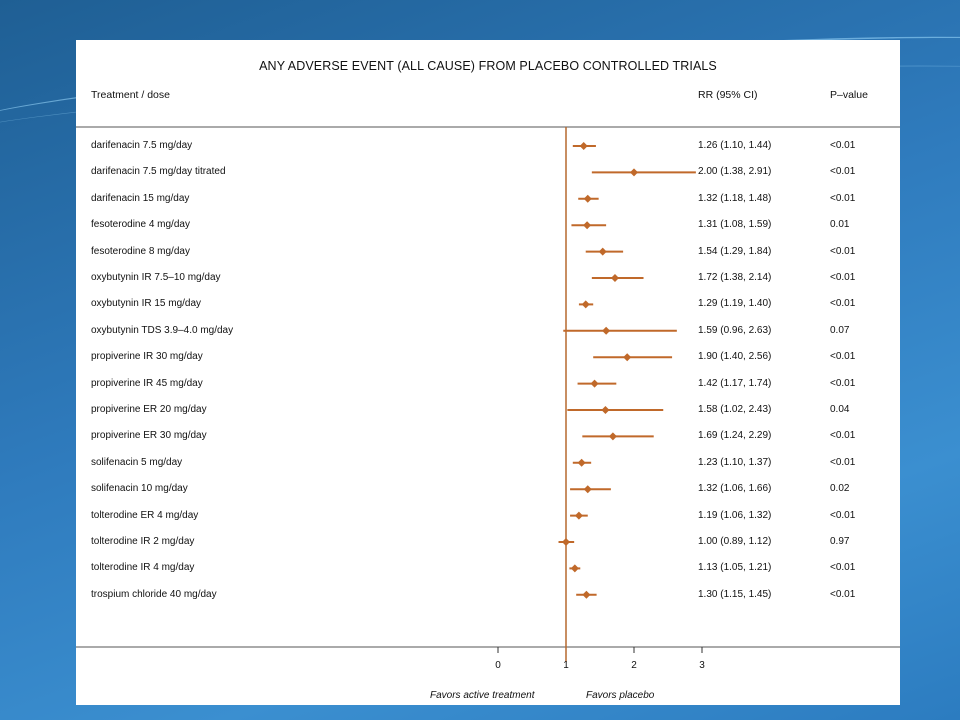 The height and width of the screenshot is (720, 960). Describe the element at coordinates (139, 489) in the screenshot. I see `treatment-label: solifenacin 10 mg/day` at that location.